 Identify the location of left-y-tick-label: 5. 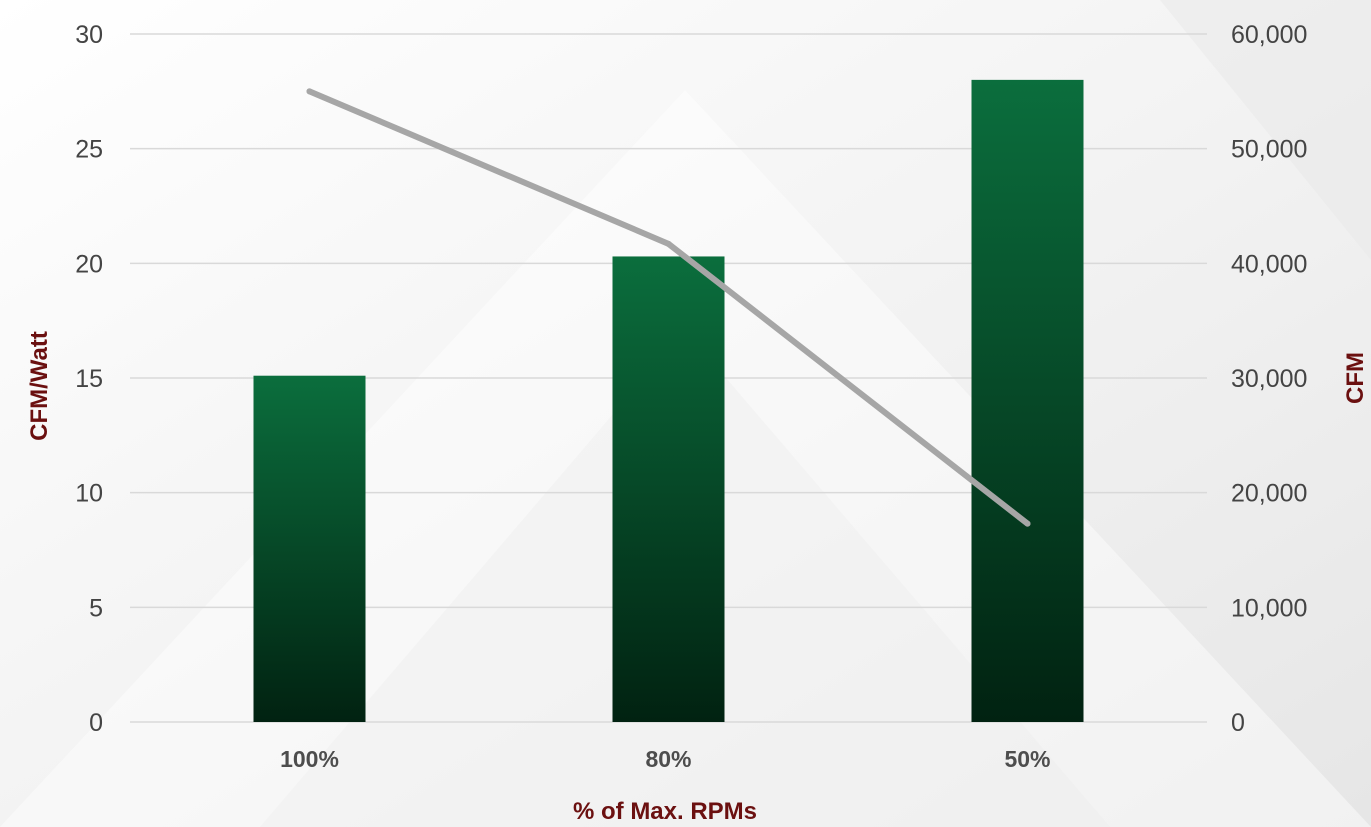
(96, 608).